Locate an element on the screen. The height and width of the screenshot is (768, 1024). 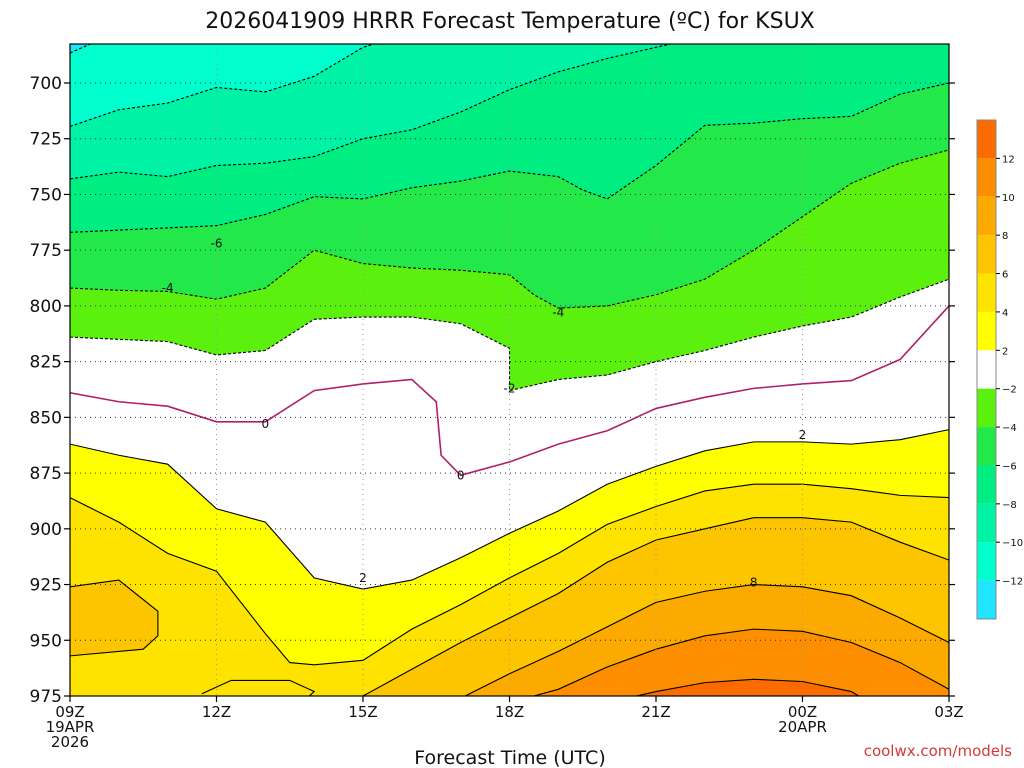
x-tick-label-line: 09Z is located at coordinates (69, 712).